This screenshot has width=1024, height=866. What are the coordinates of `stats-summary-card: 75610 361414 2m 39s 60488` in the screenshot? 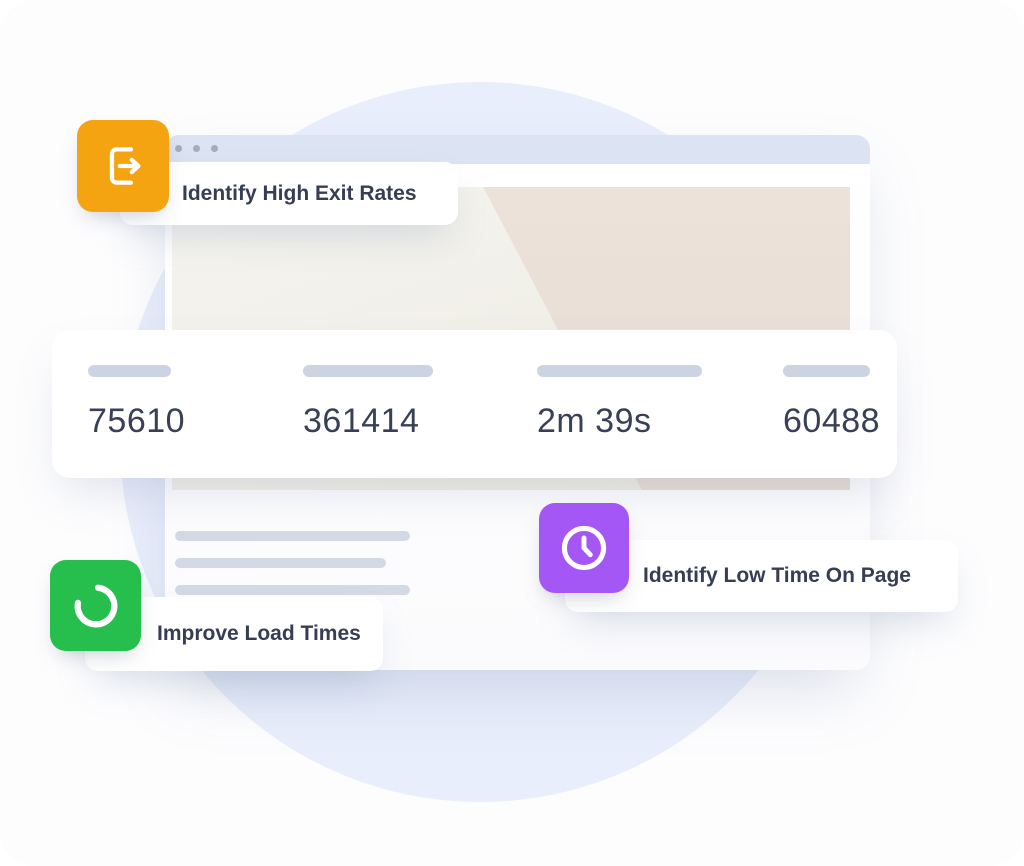 It's located at (474, 404).